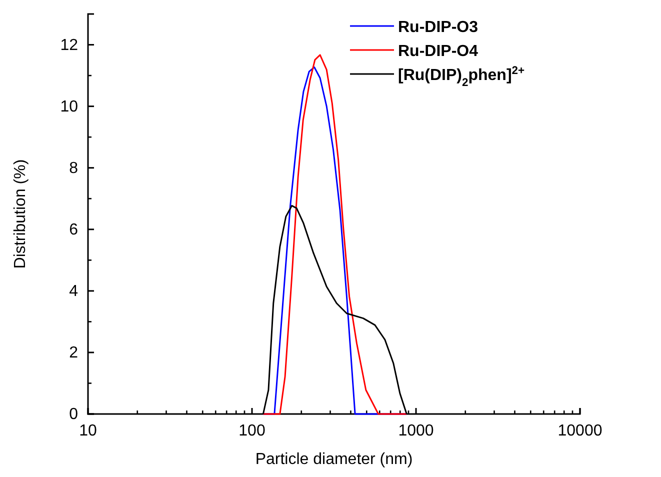  I want to click on legend-label: [Ru(DIP)$_{2}$phen]$^{2+}$, so click(461, 77).